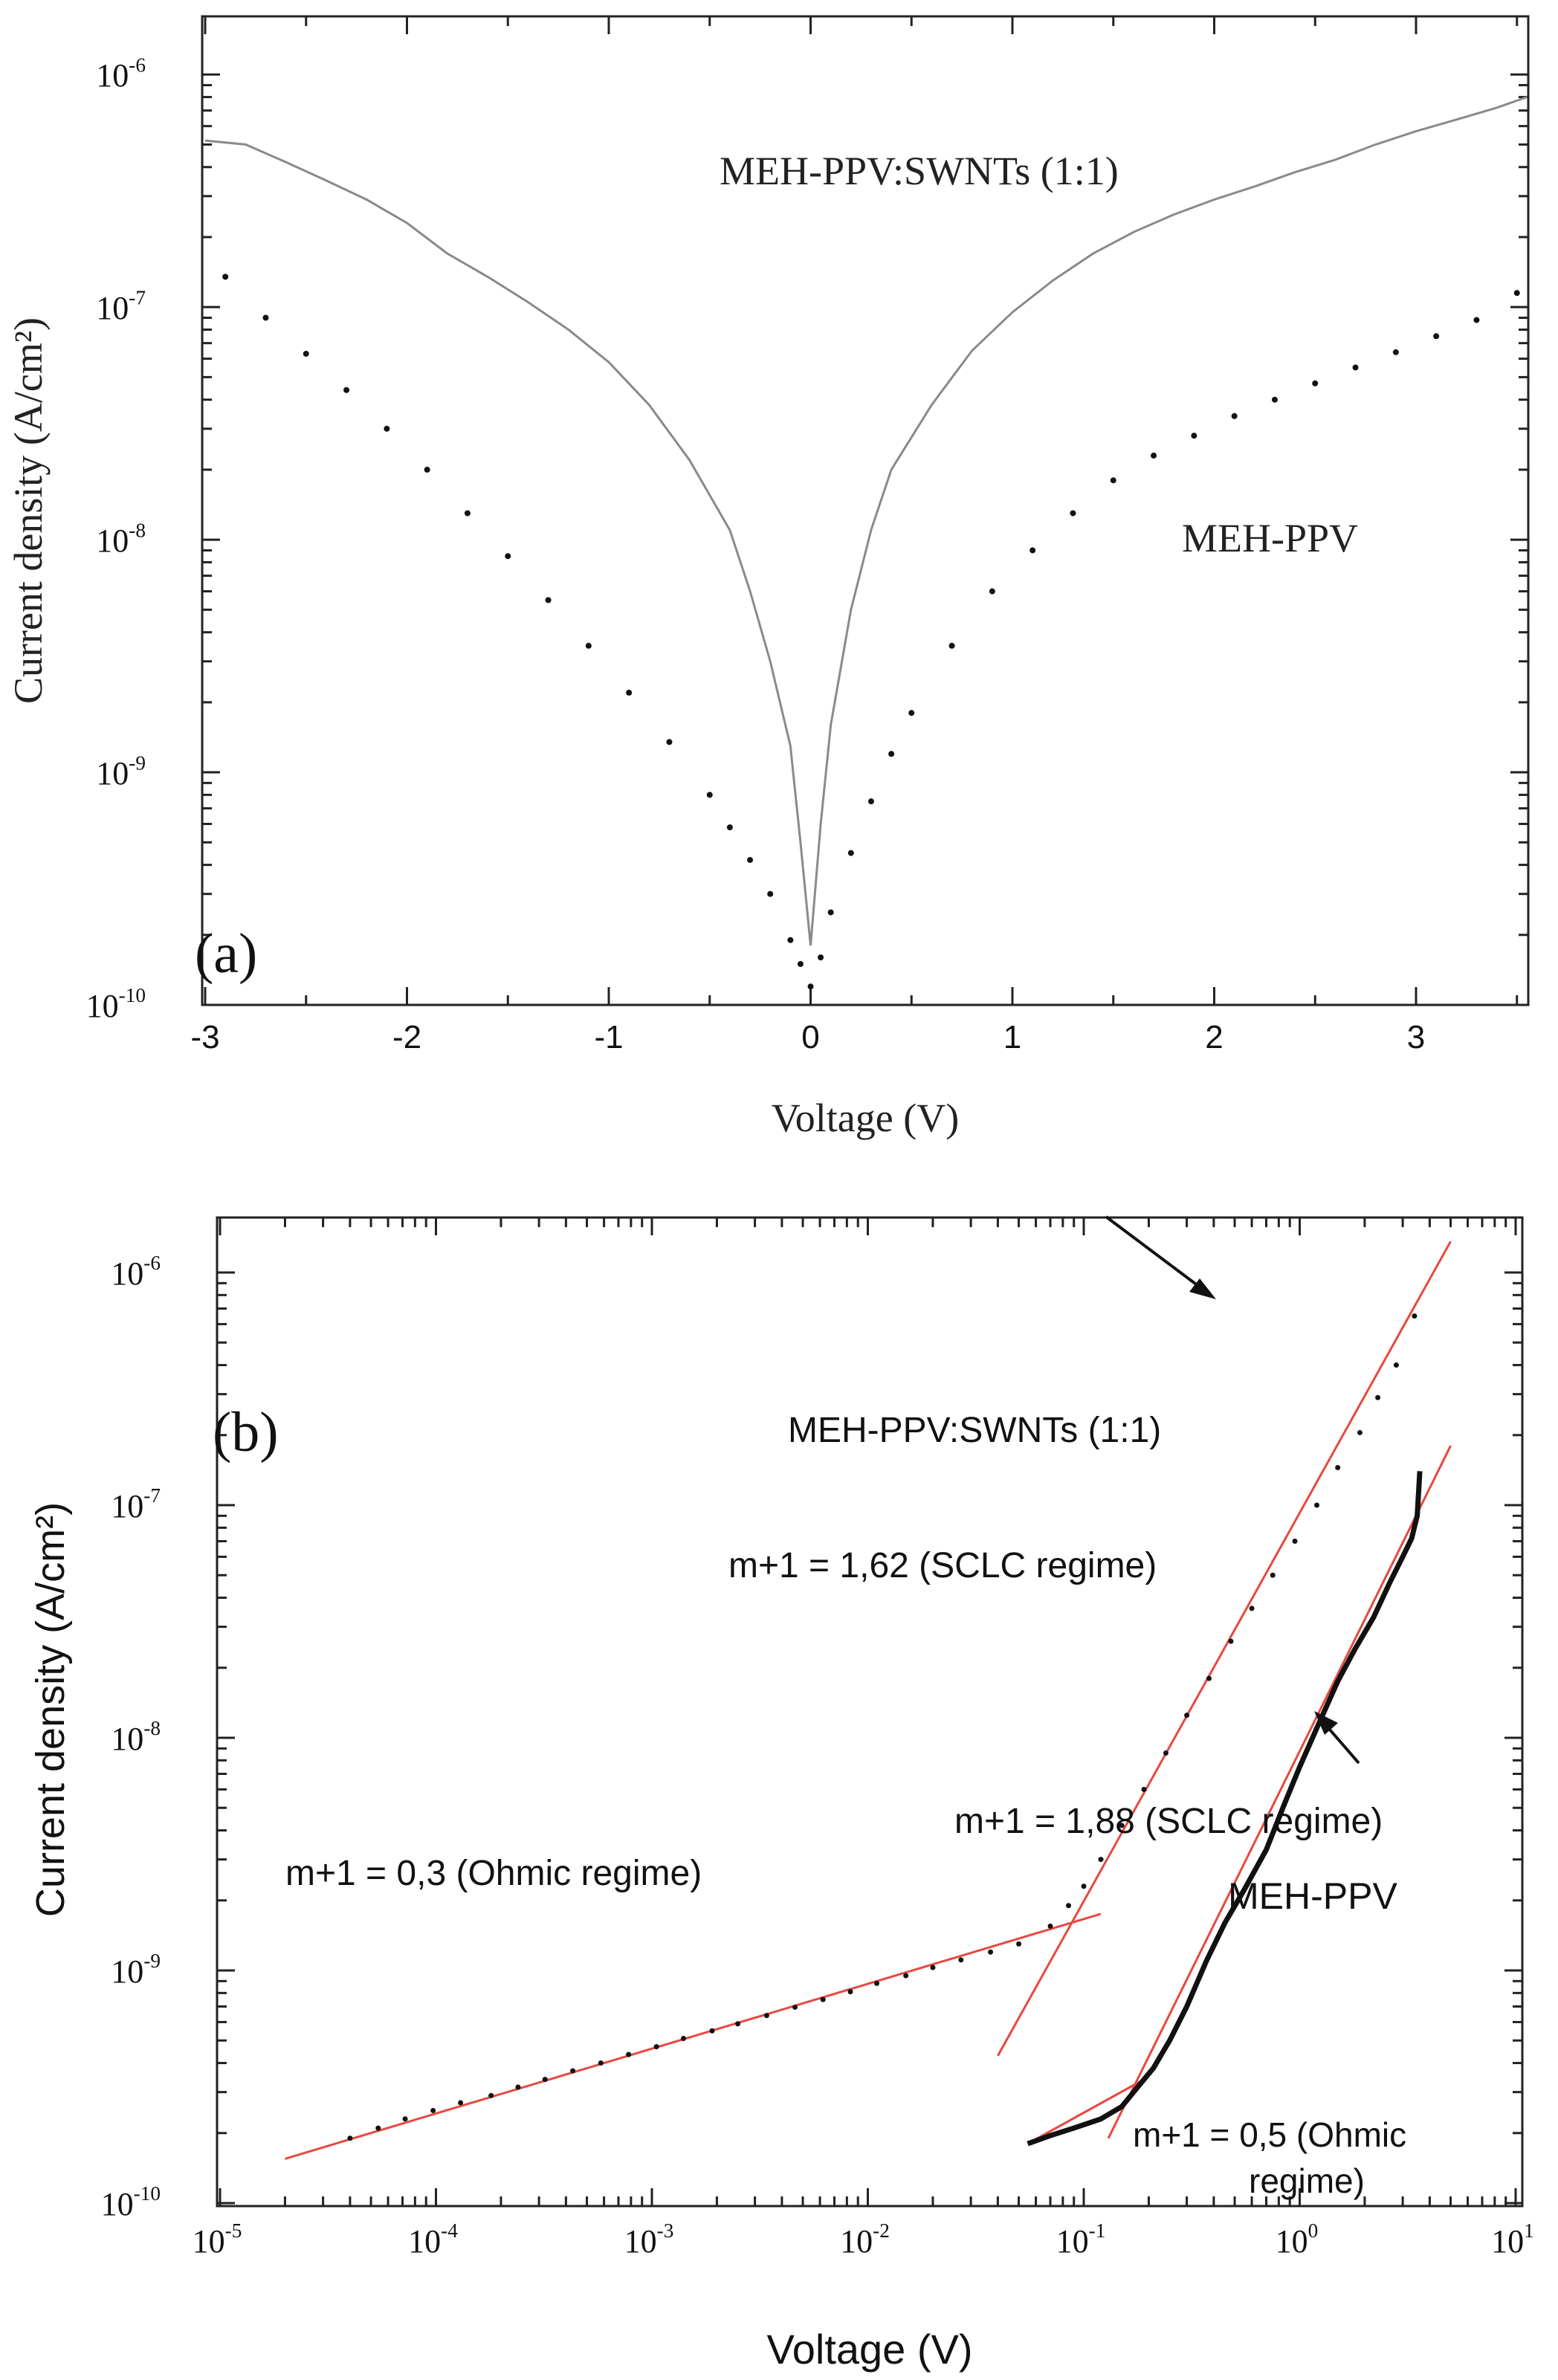  I want to click on x-tick-label: -3, so click(204, 1037).